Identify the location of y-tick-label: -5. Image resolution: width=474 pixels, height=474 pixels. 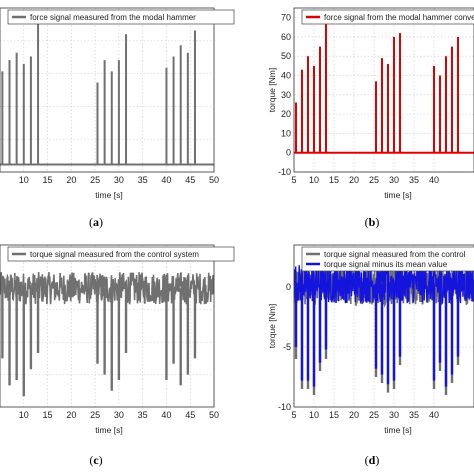
(287, 347).